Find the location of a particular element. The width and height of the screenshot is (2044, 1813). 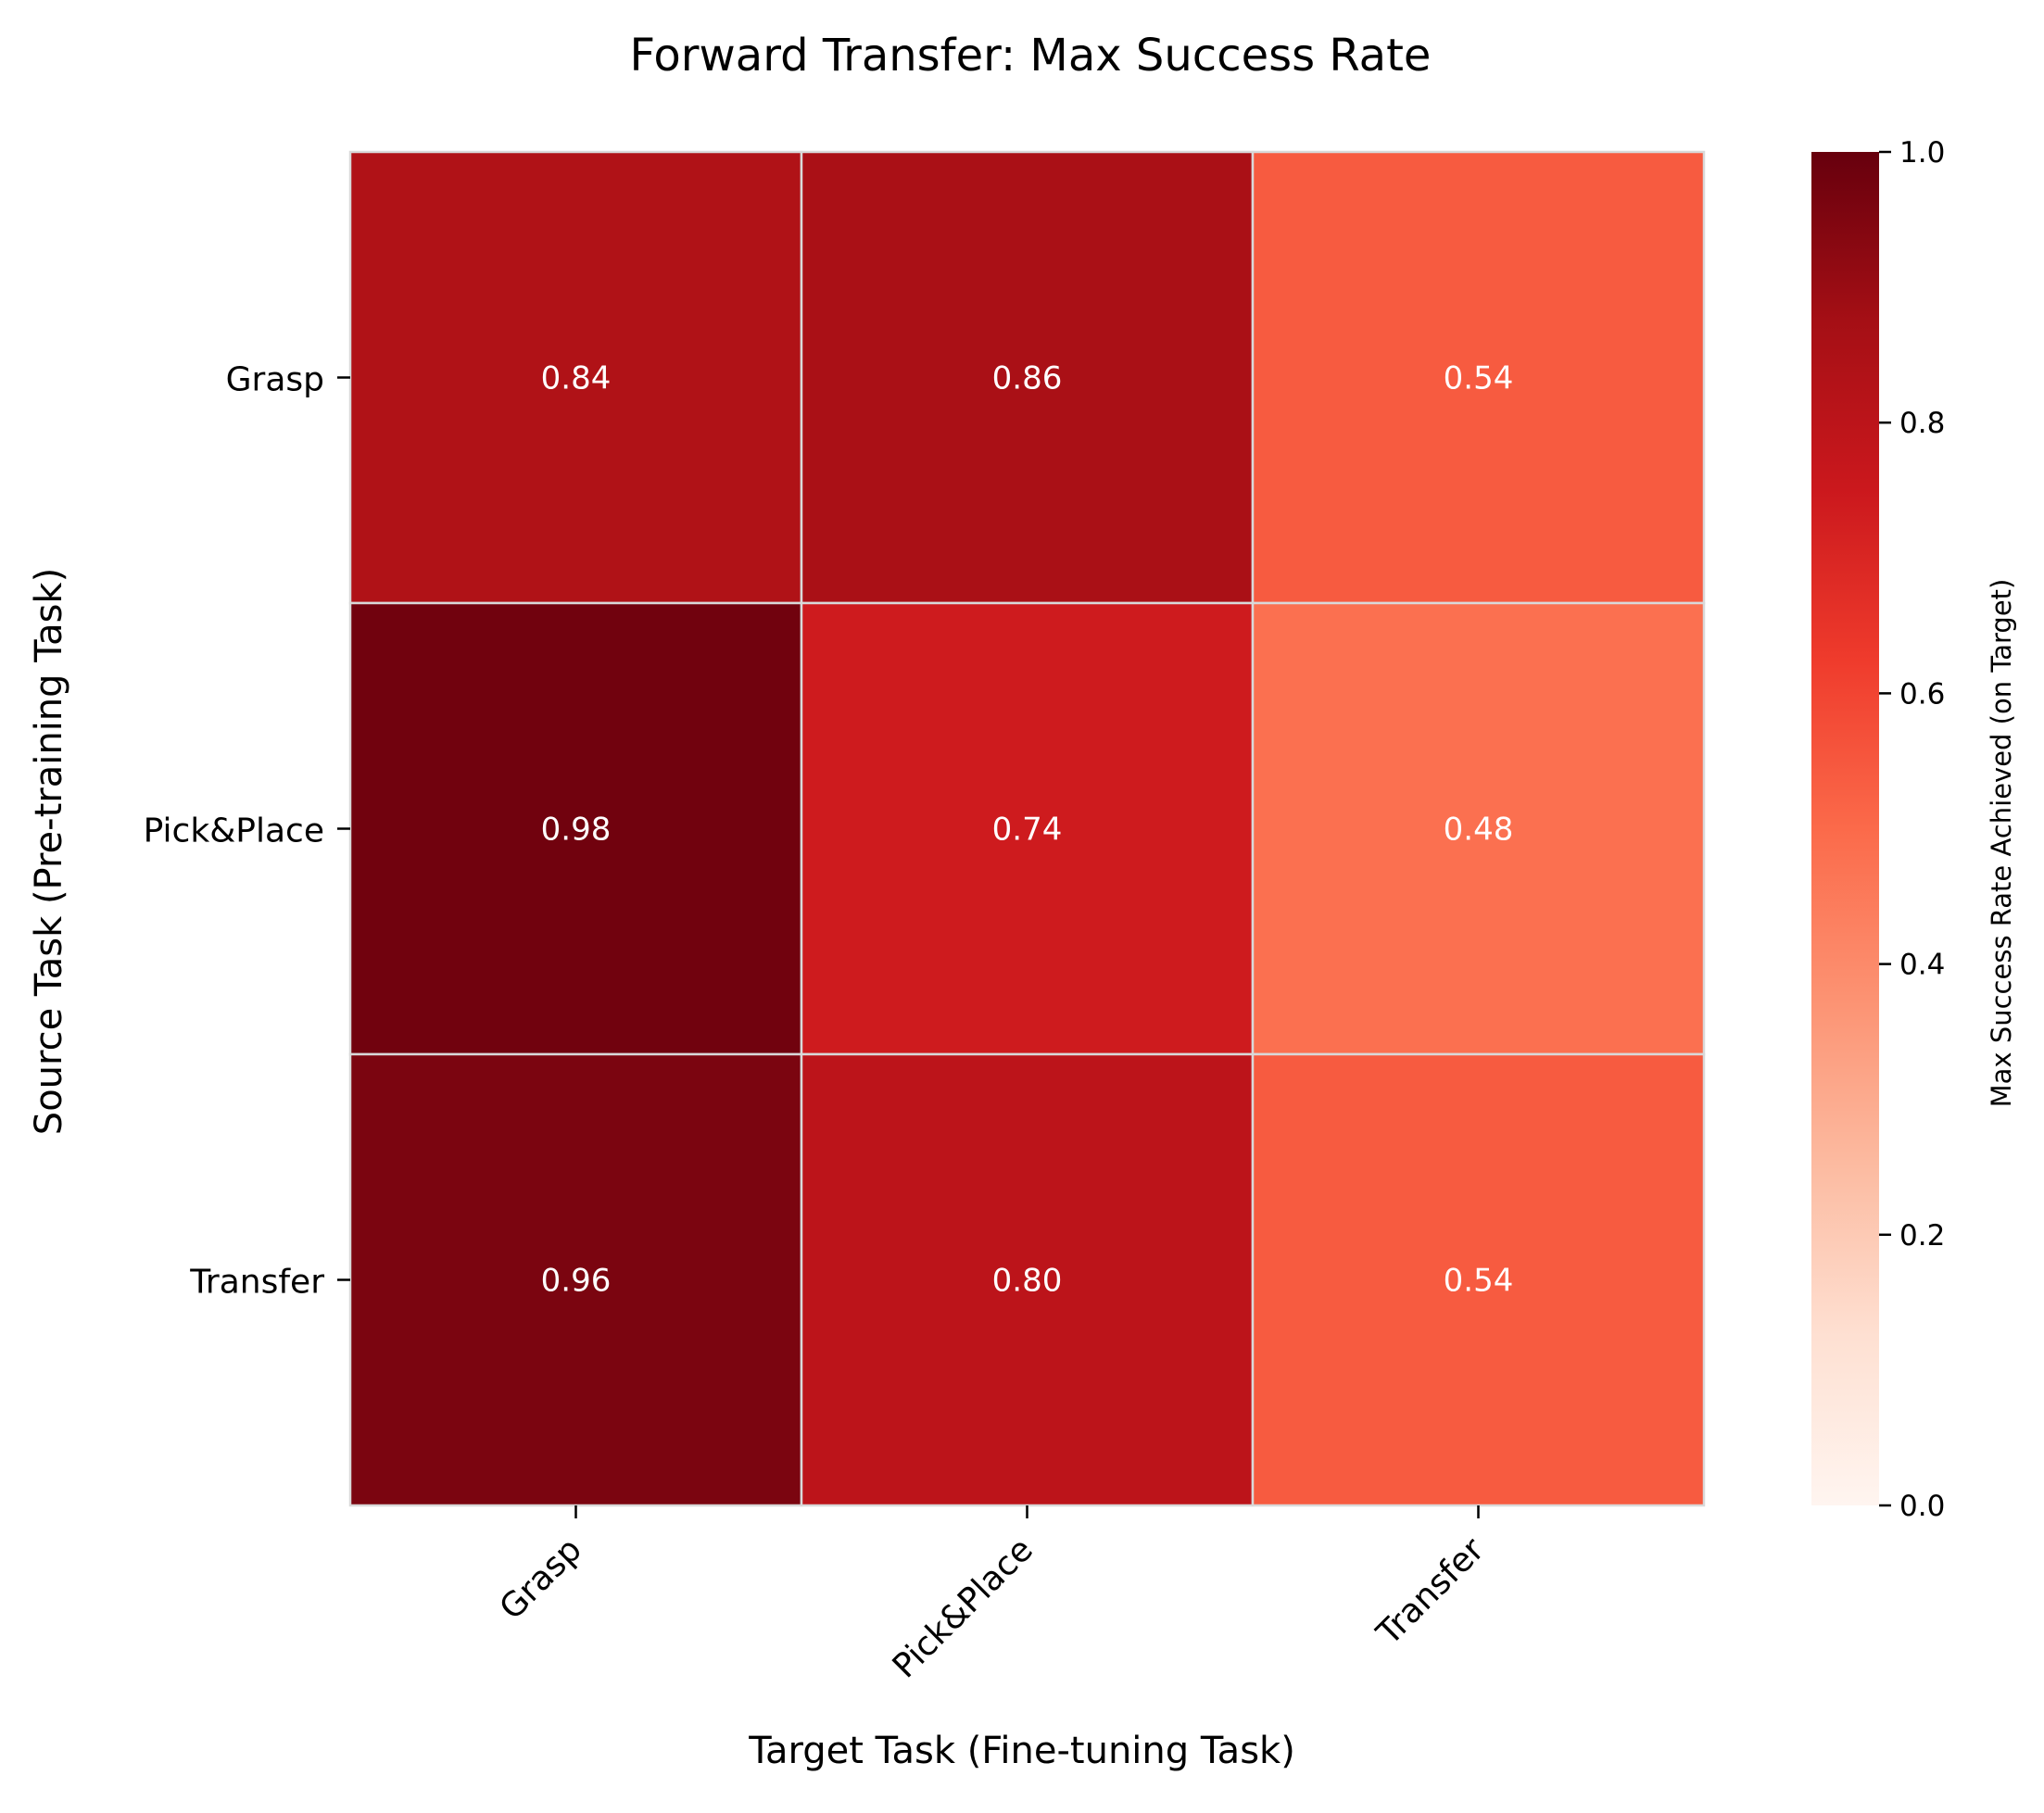

colorbar-tick-label: 0.0 is located at coordinates (1922, 1506).